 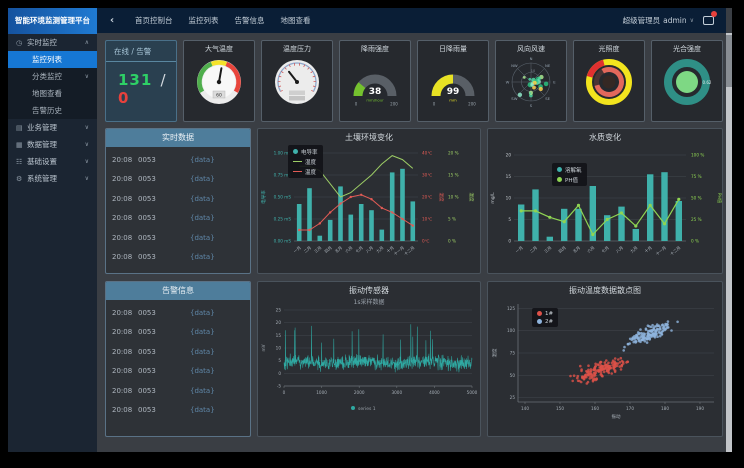 What do you see at coordinates (533, 249) in the screenshot?
I see `svg-text: 二月` at bounding box center [533, 249].